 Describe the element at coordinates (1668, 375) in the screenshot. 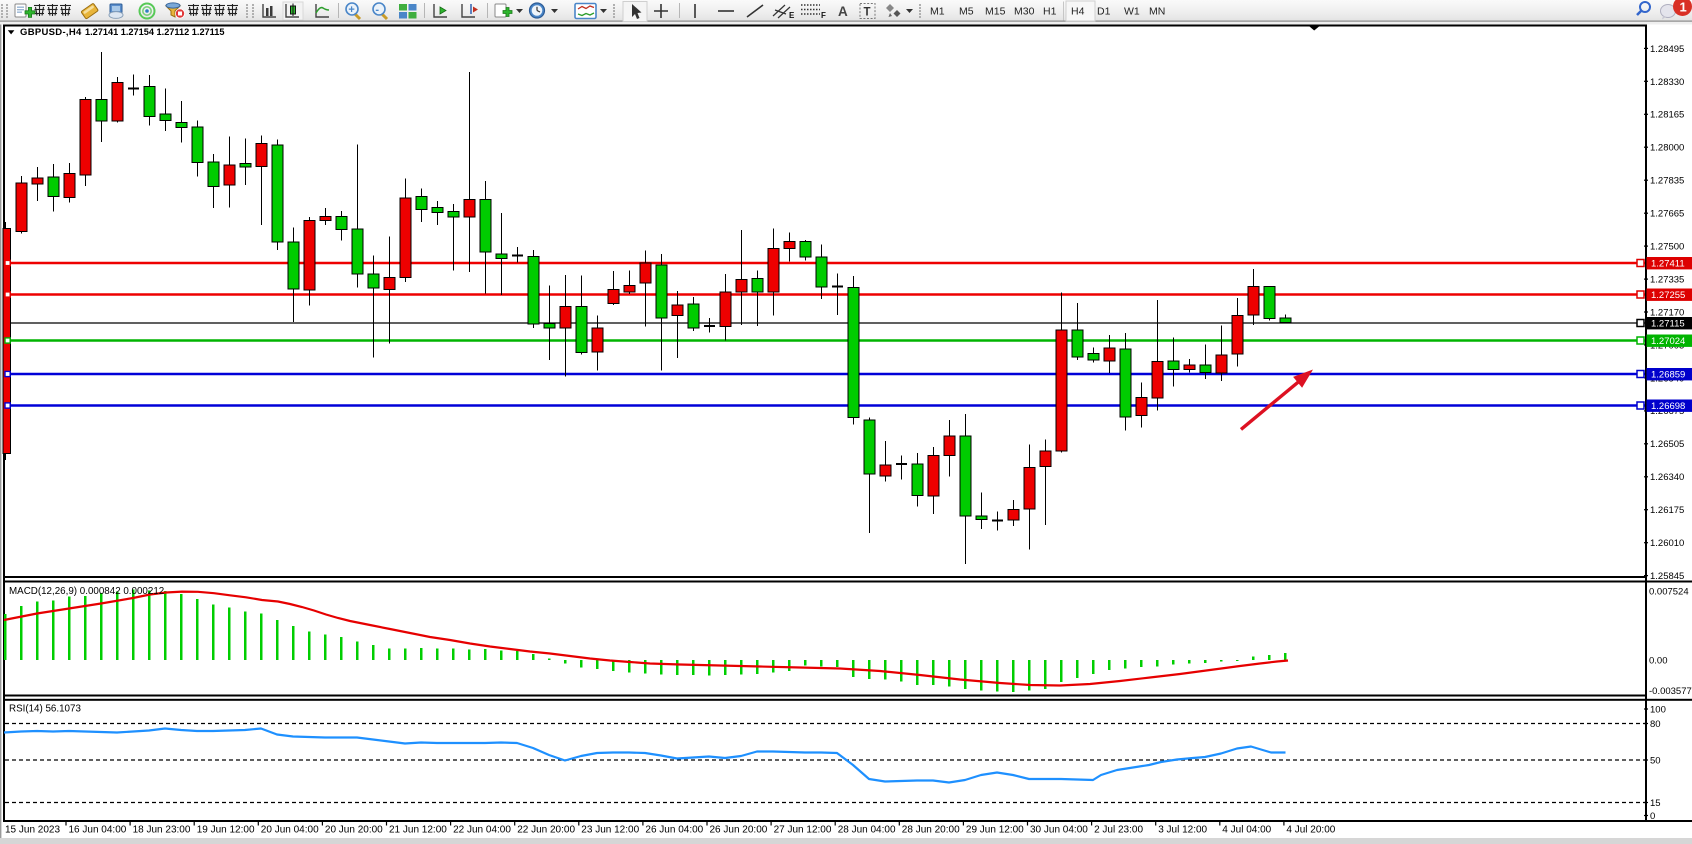

I see `svg-text: 1.26859` at that location.